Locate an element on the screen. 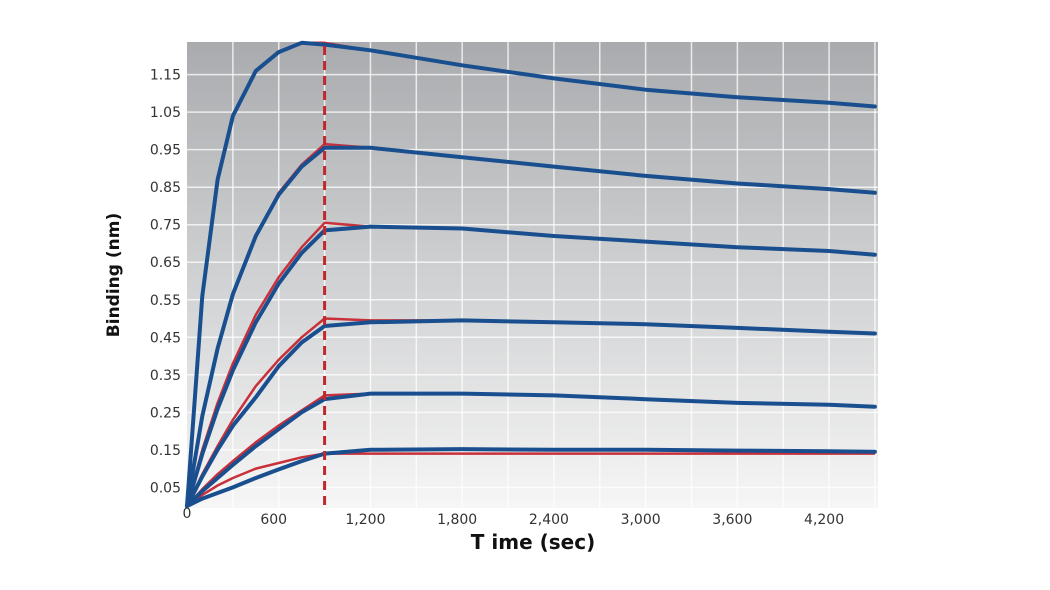 The height and width of the screenshot is (590, 1050). x-tick-label: 3,600 is located at coordinates (732, 520).